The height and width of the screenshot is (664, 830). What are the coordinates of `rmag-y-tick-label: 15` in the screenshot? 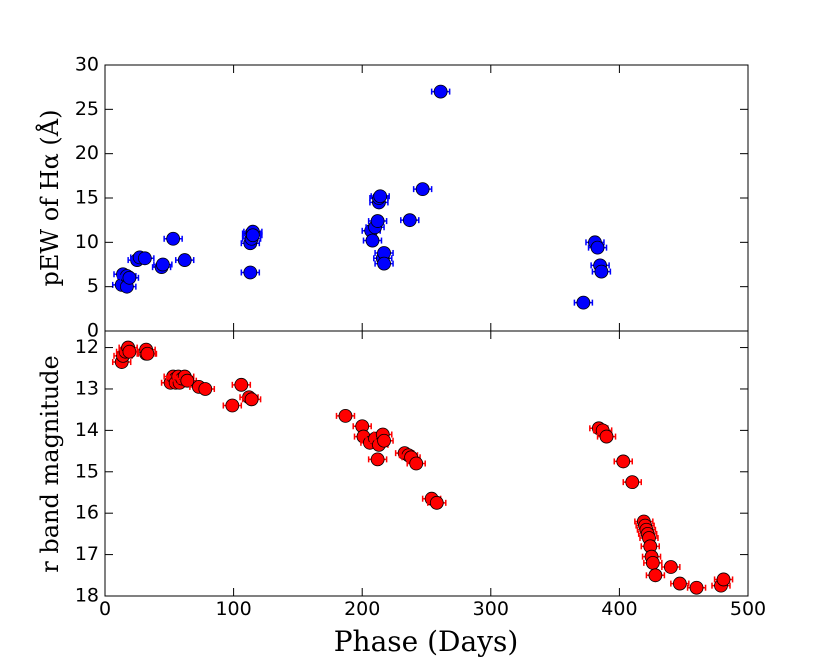 It's located at (87, 471).